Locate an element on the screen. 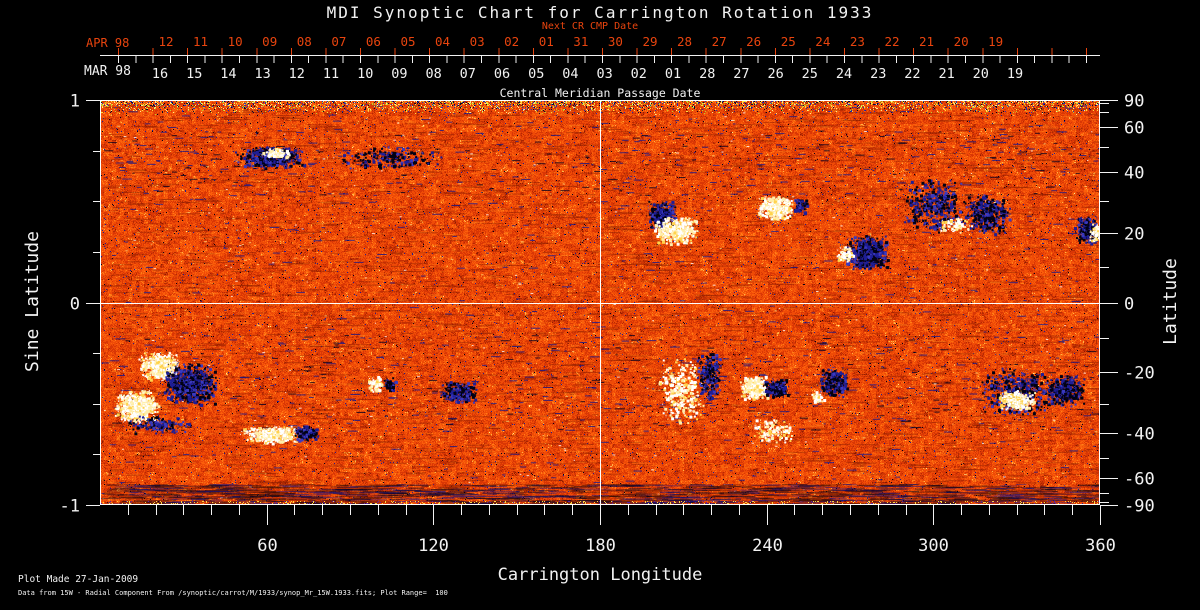  next-cr-day-label: 25 is located at coordinates (788, 41).